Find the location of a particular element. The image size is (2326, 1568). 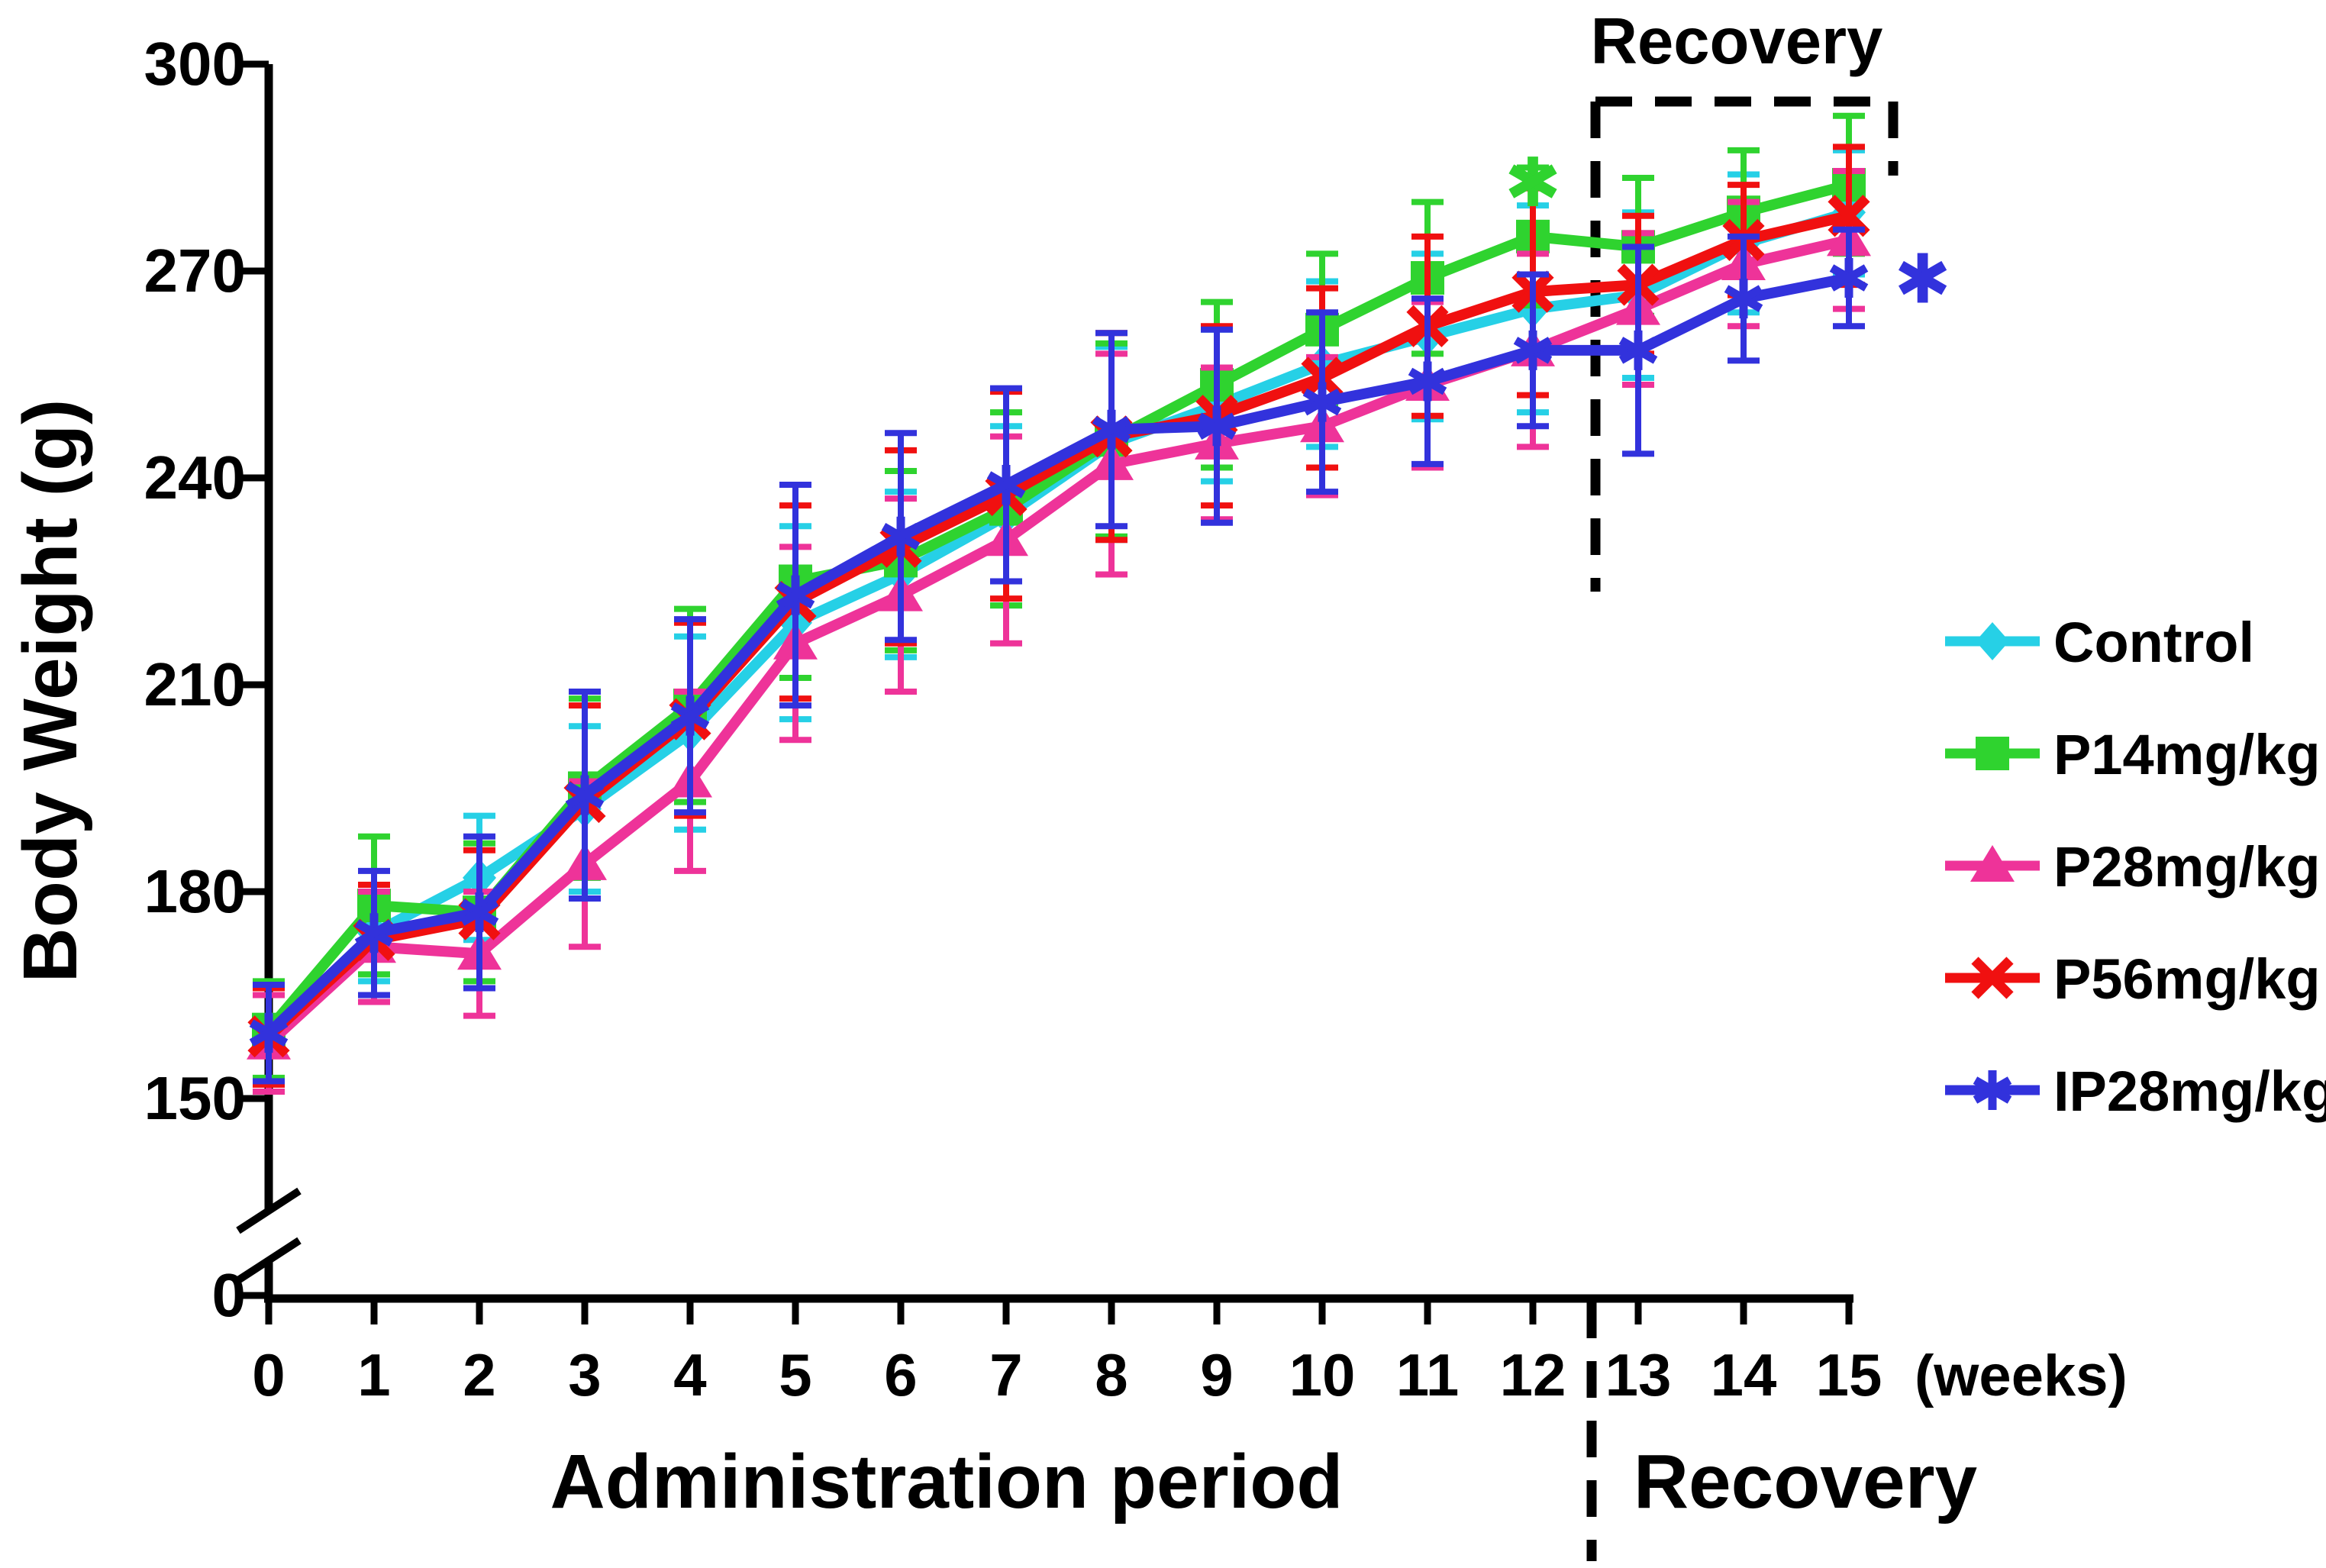

legend-item-ip28mg-kg: IP28mg/kg is located at coordinates (2135, 1091).